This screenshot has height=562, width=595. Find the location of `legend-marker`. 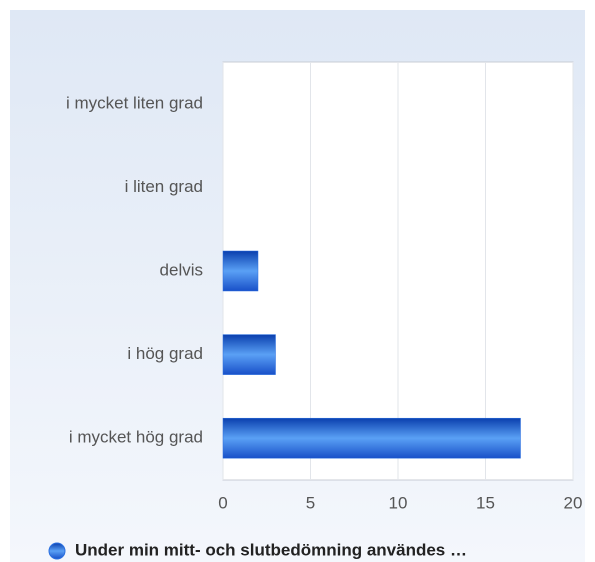

legend-marker is located at coordinates (57, 551).